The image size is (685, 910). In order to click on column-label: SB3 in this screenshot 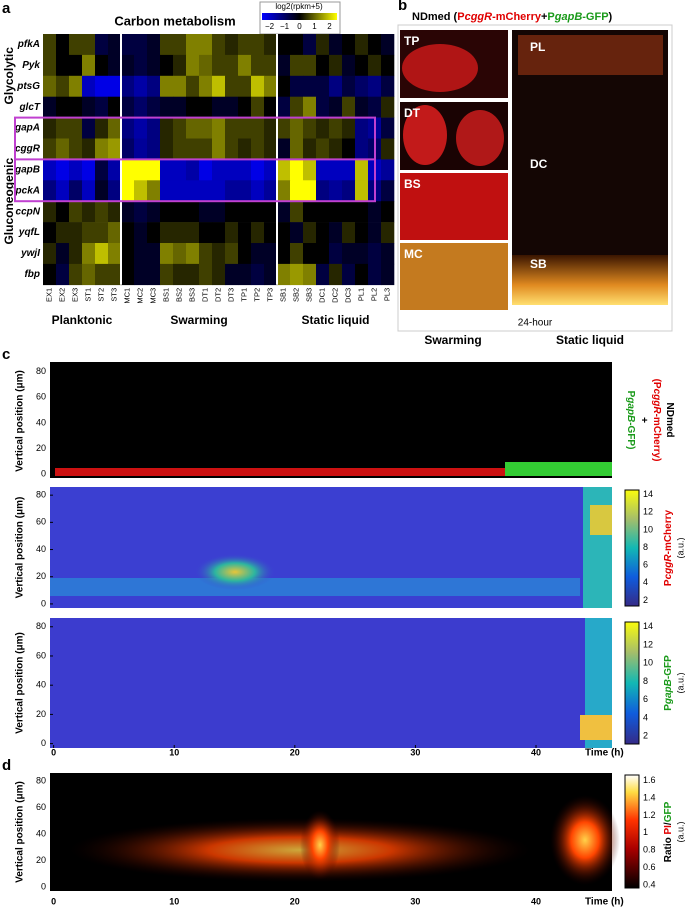, I will do `click(308, 295)`.